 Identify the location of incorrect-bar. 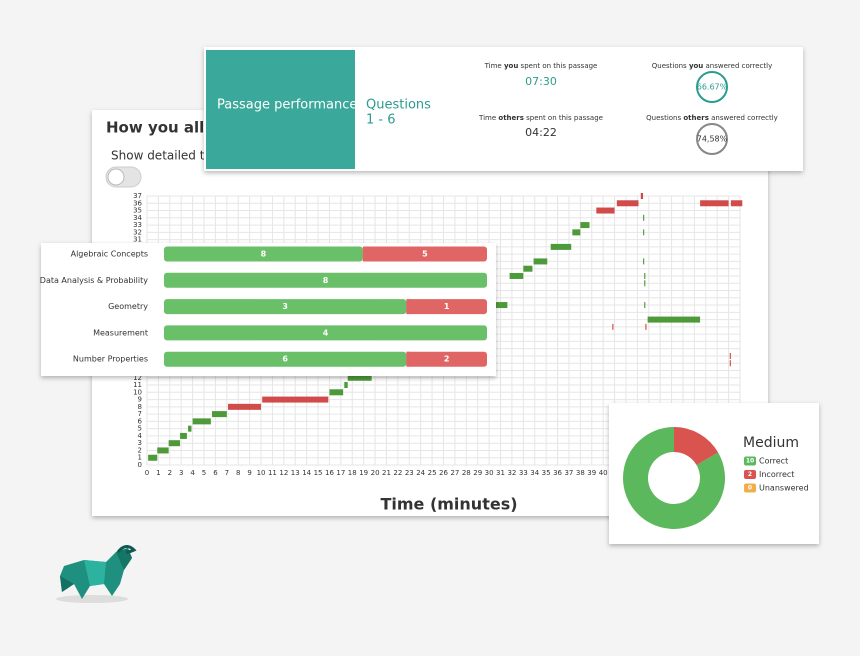
(446, 307).